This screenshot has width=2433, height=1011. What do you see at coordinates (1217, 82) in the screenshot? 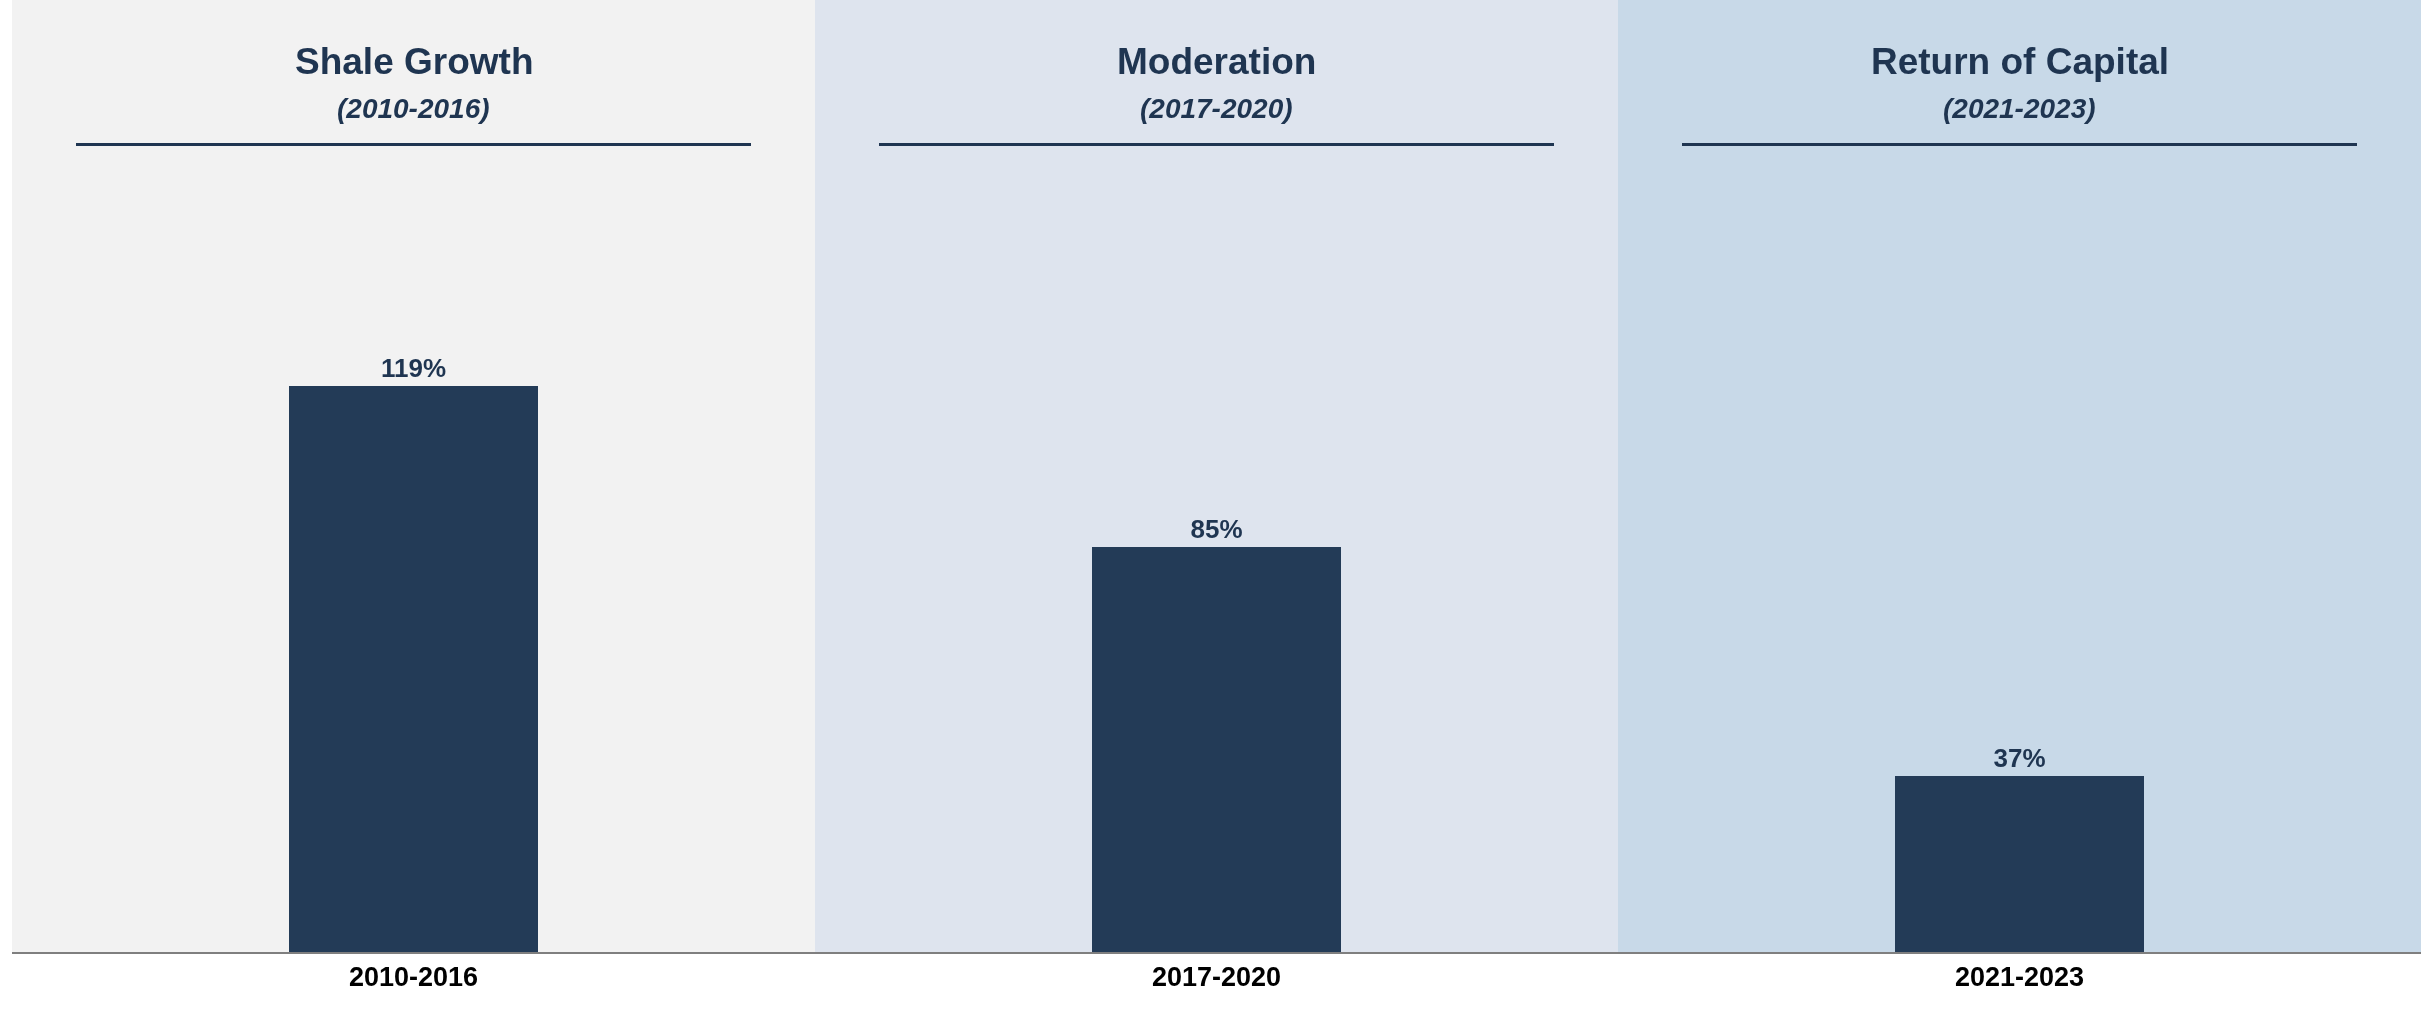
I see `band-label: Moderation (2017-2020)` at bounding box center [1217, 82].